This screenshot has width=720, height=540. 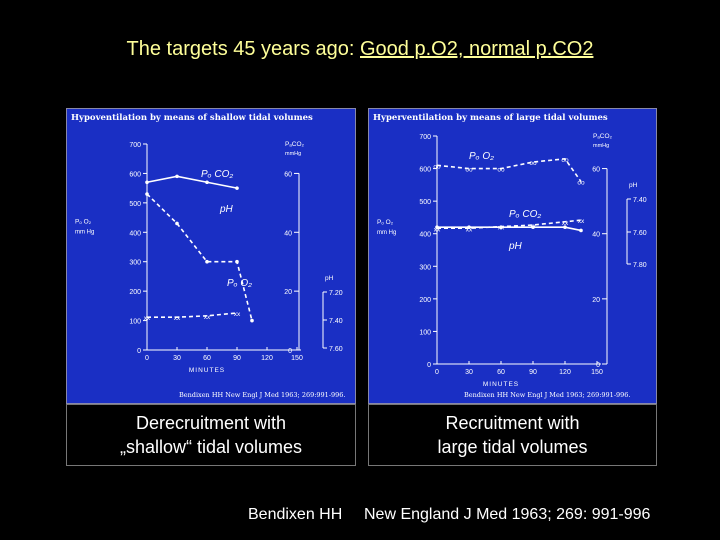 I want to click on ph-axis-tick-label: 7.80, so click(x=640, y=265).